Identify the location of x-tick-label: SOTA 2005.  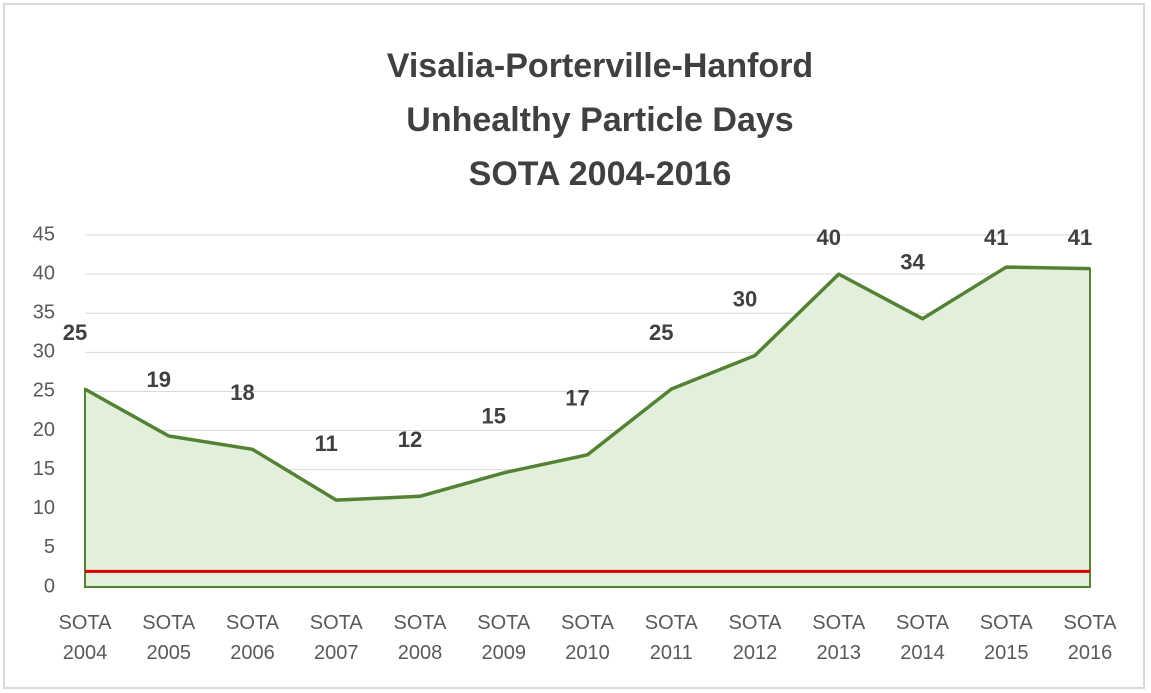
(169, 638).